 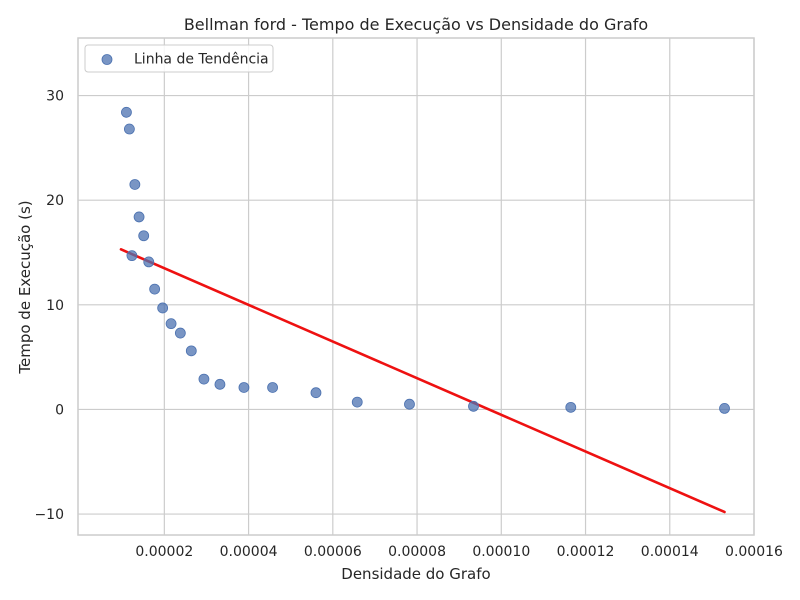 I want to click on x-tick-label: 0.00006, so click(x=333, y=552).